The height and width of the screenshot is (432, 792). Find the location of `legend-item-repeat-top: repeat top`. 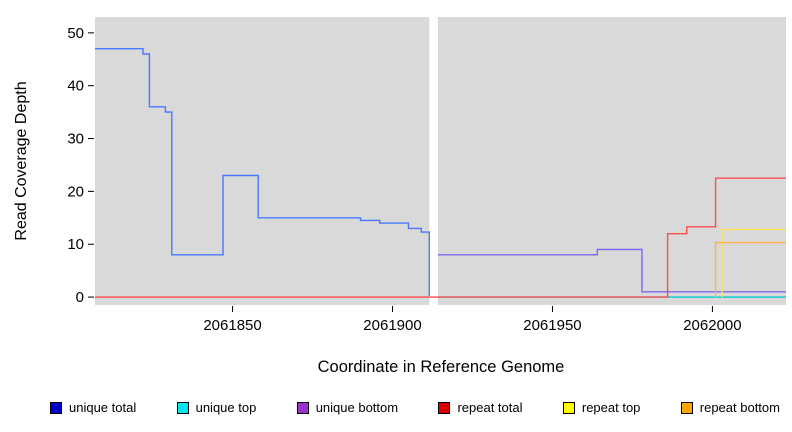

legend-item-repeat-top: repeat top is located at coordinates (601, 407).